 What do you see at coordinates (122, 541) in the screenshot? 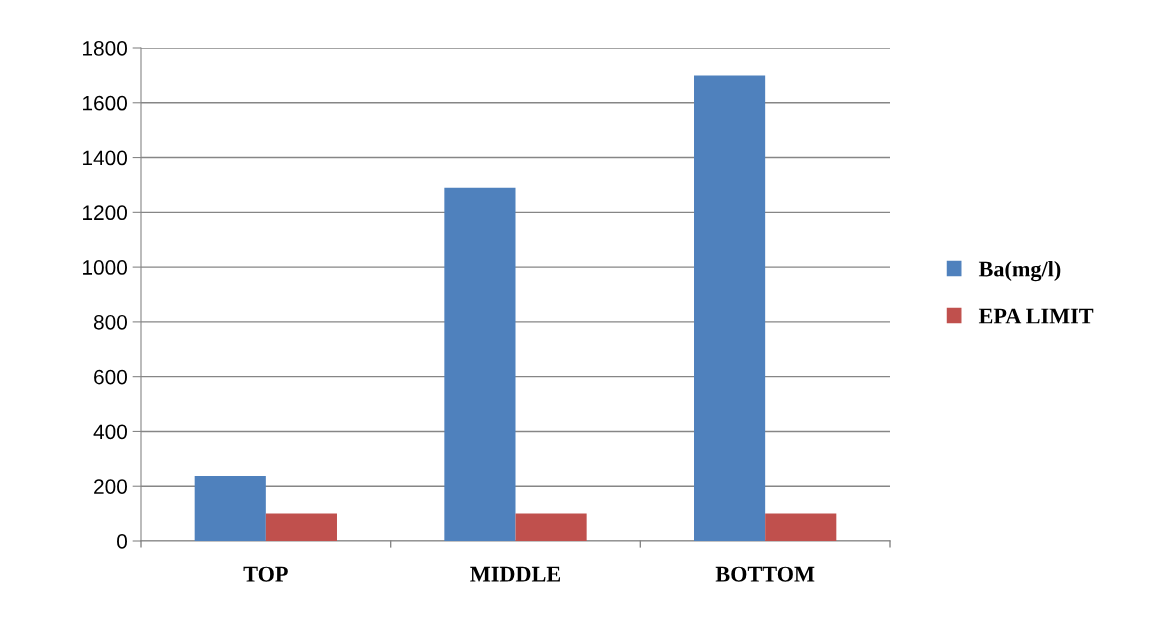
I see `y-tick-label: 0` at bounding box center [122, 541].